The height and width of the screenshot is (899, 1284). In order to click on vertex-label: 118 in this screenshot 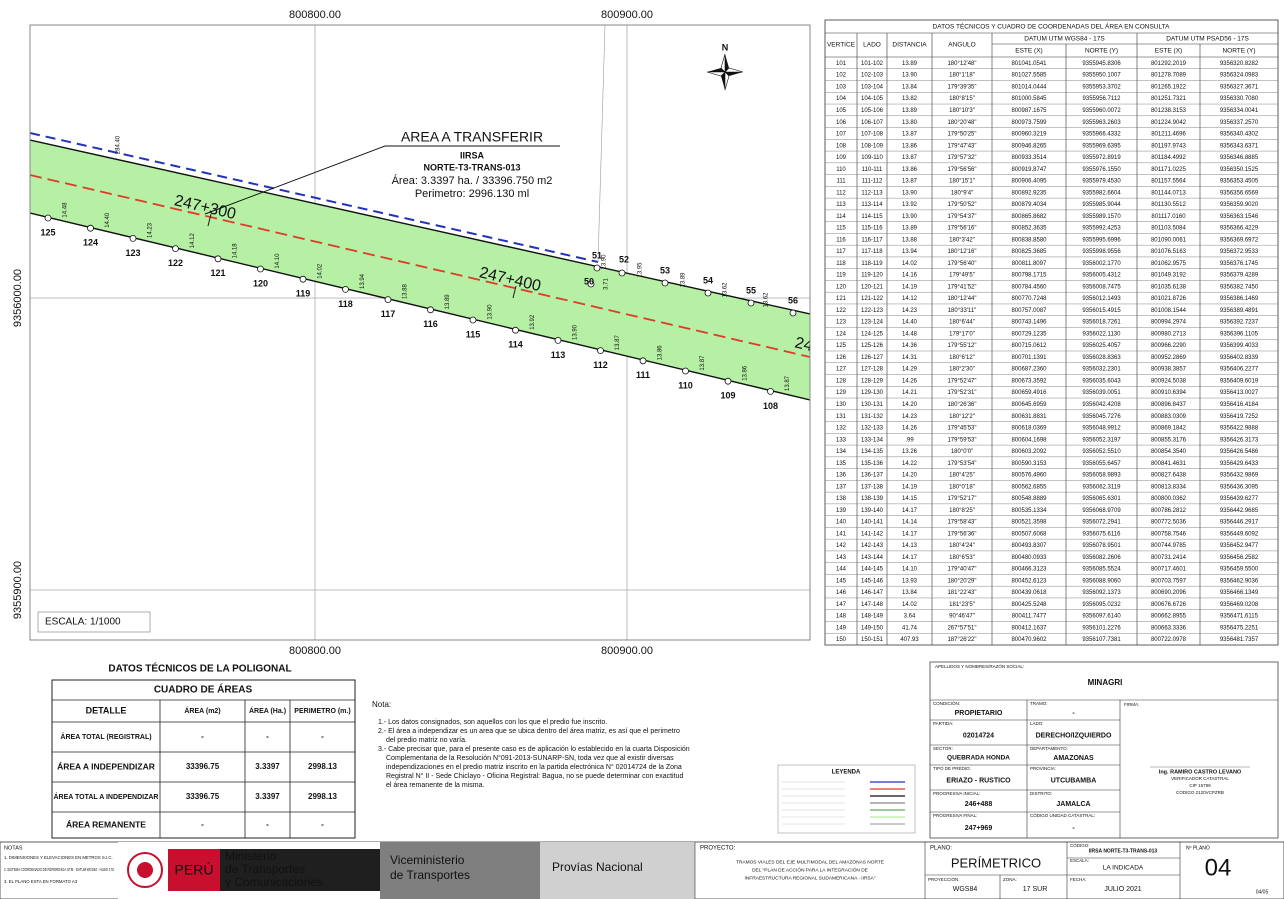, I will do `click(345, 304)`.